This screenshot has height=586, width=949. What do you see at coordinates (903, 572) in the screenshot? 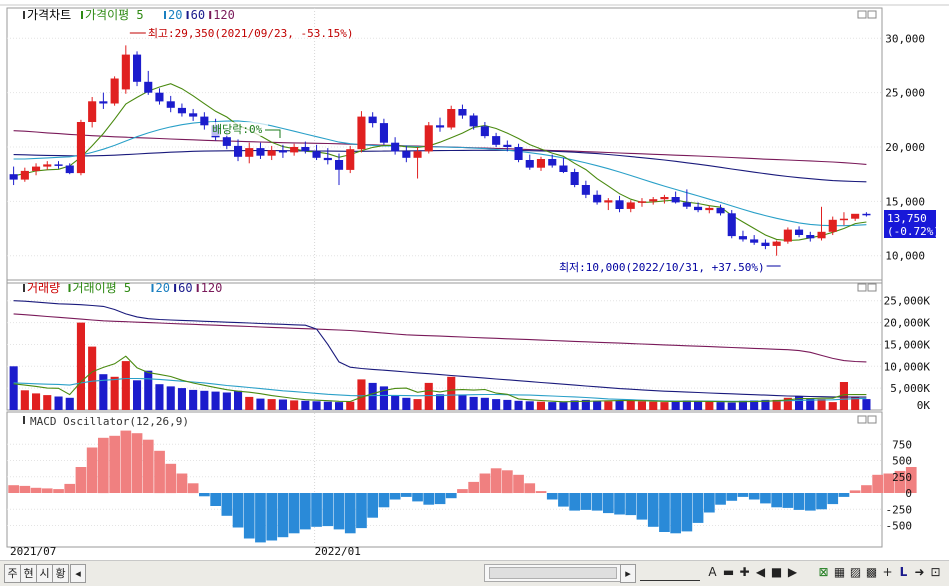
I see `line-icon: L` at bounding box center [903, 572].